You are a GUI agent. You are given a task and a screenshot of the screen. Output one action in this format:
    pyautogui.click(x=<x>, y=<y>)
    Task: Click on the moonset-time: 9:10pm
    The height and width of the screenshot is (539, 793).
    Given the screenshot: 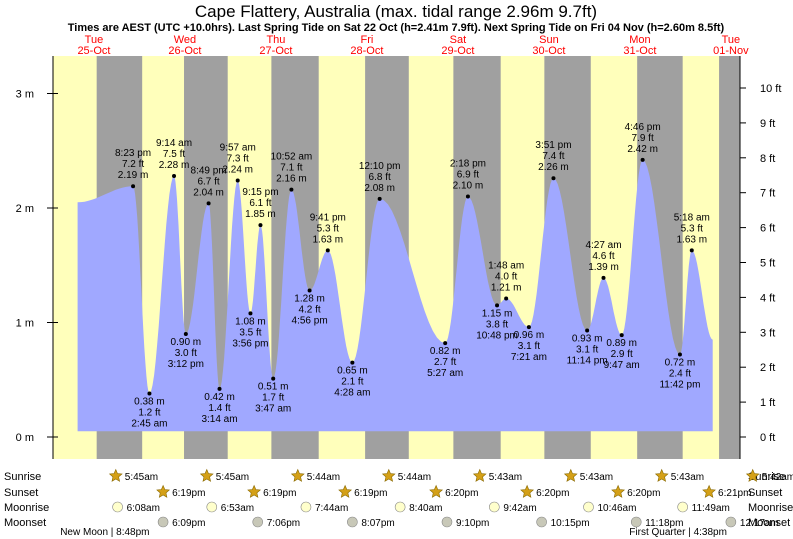 What is the action you would take?
    pyautogui.click(x=472, y=523)
    